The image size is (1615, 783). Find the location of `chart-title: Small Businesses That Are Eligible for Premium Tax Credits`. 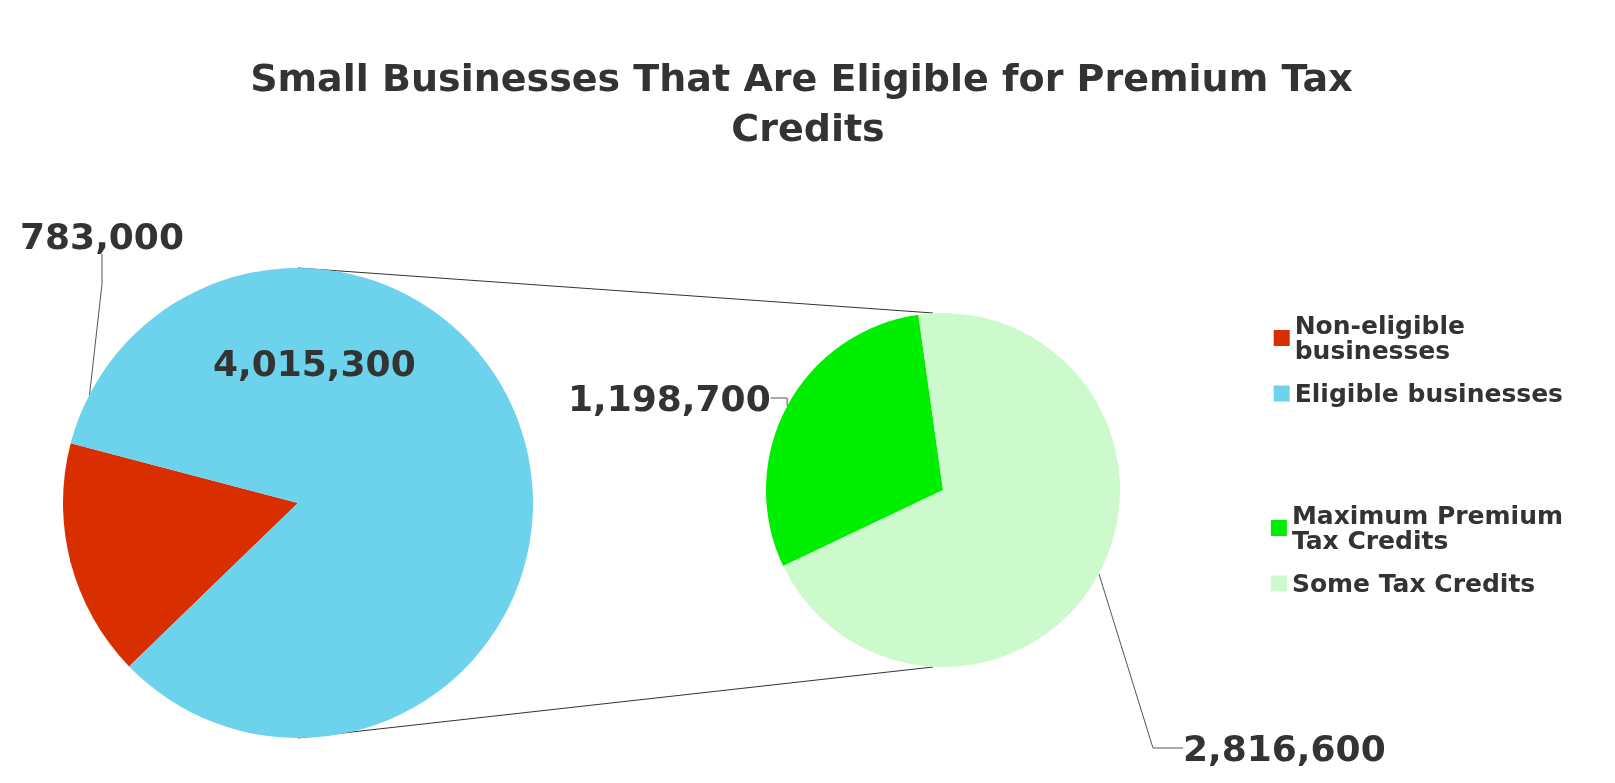

chart-title: Small Businesses That Are Eligible for Premium Tax Credits is located at coordinates (808, 103).